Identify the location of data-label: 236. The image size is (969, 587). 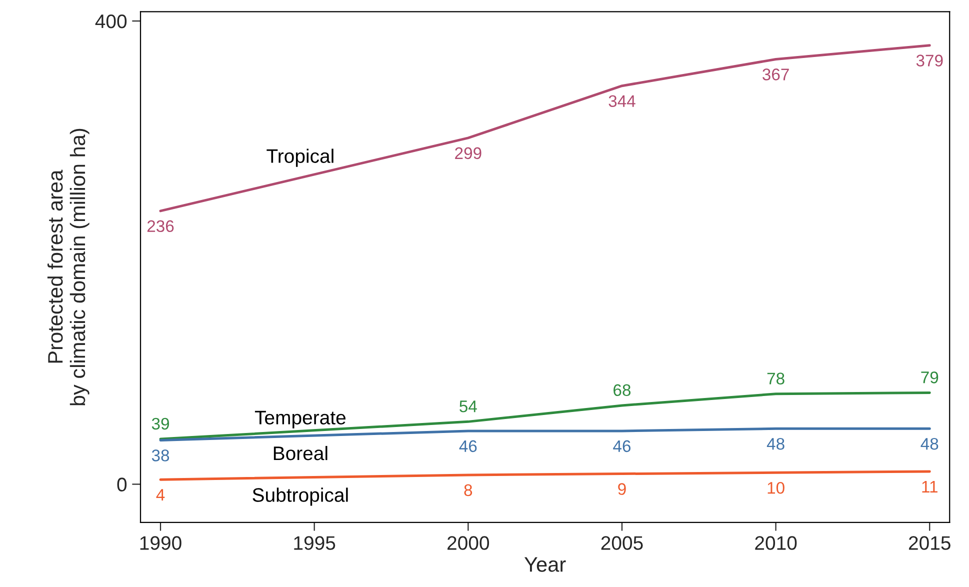
(160, 226).